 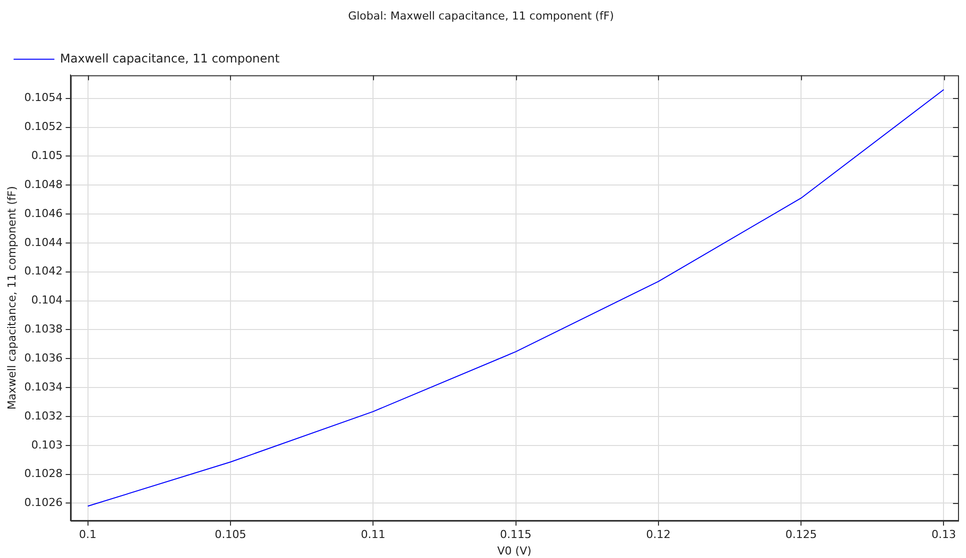 I want to click on y-tick-label: 0.1046, so click(x=43, y=213).